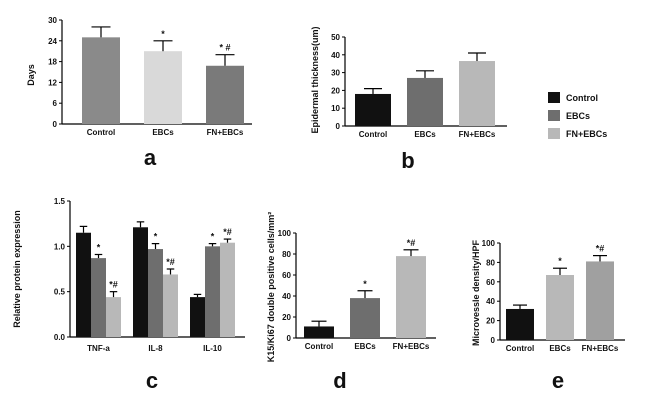  Describe the element at coordinates (285, 233) in the screenshot. I see `d-y-tick-label: 100` at that location.